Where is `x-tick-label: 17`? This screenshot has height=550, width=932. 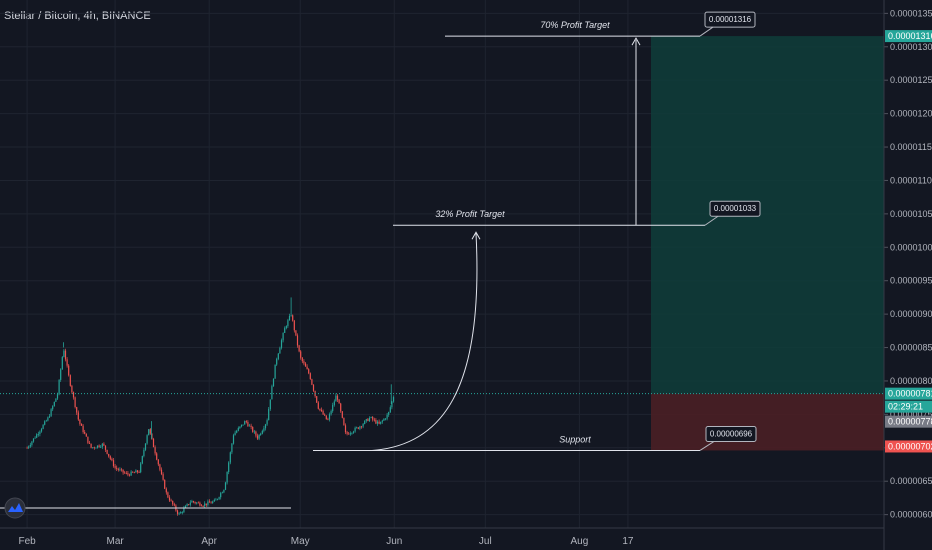
x-tick-label: 17 is located at coordinates (628, 541).